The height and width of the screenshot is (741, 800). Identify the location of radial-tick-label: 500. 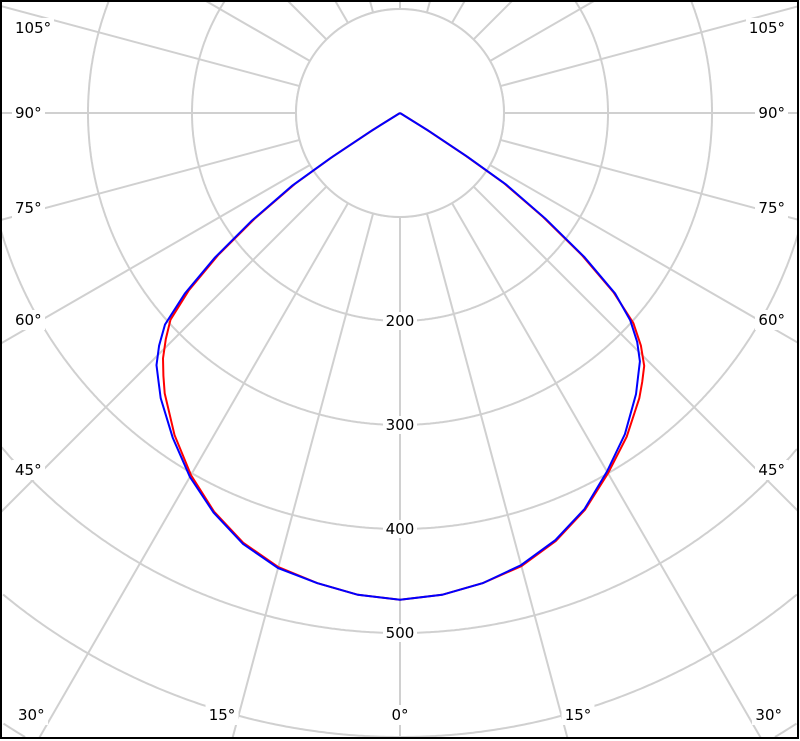
(400, 633).